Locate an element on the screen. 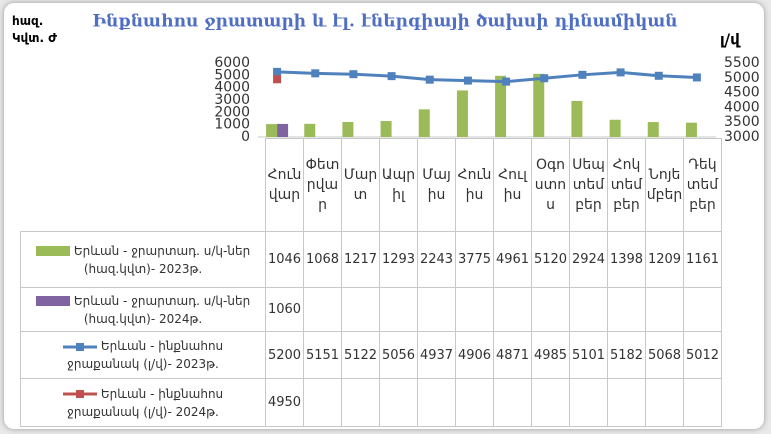 The height and width of the screenshot is (434, 771). value-cell: 1060 is located at coordinates (284, 309).